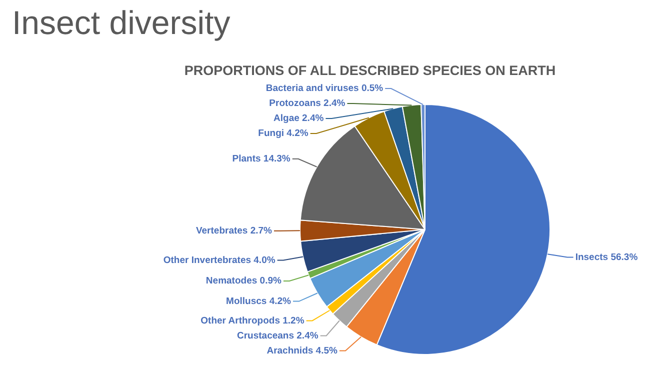  I want to click on slice-label: Algae 2.4%, so click(299, 118).